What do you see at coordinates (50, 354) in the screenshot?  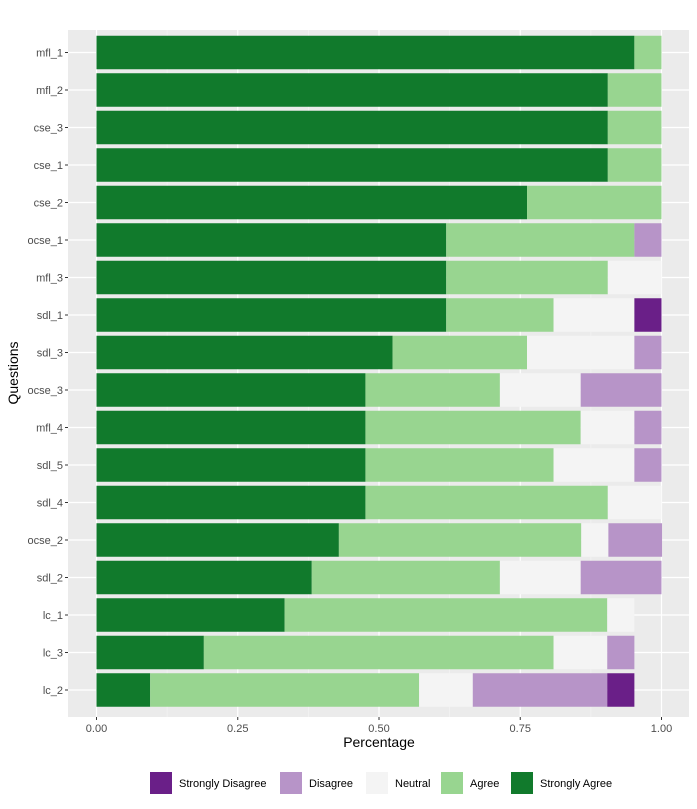 I see `y-tick-label: sdl_3` at bounding box center [50, 354].